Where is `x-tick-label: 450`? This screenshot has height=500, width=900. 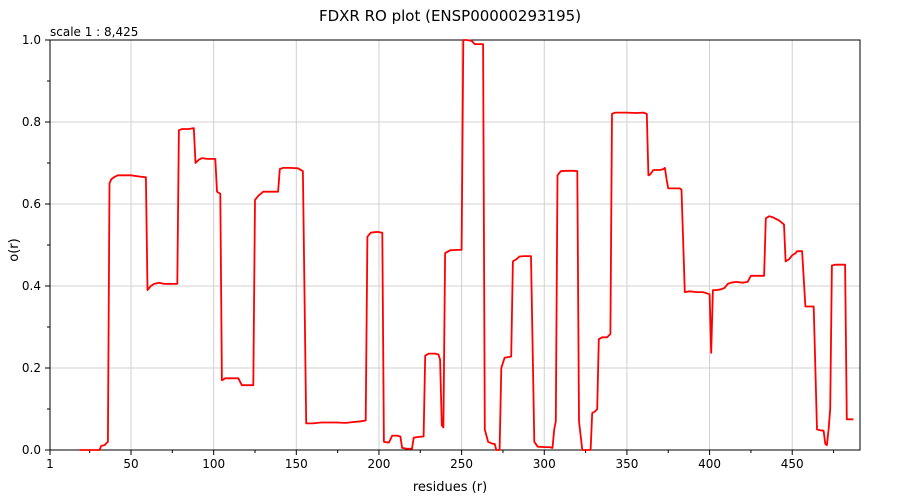 x-tick-label: 450 is located at coordinates (792, 464).